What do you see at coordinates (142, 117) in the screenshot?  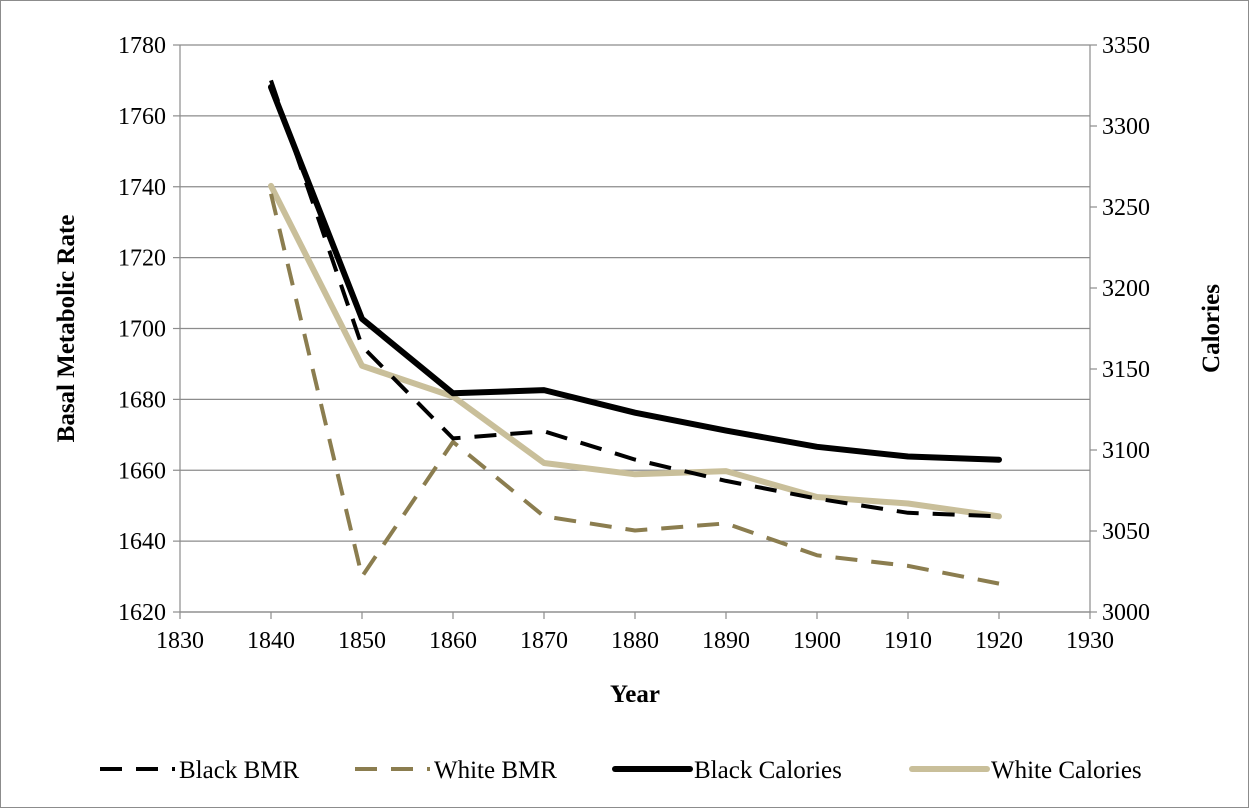 I see `y-tick-label: 1760` at bounding box center [142, 117].